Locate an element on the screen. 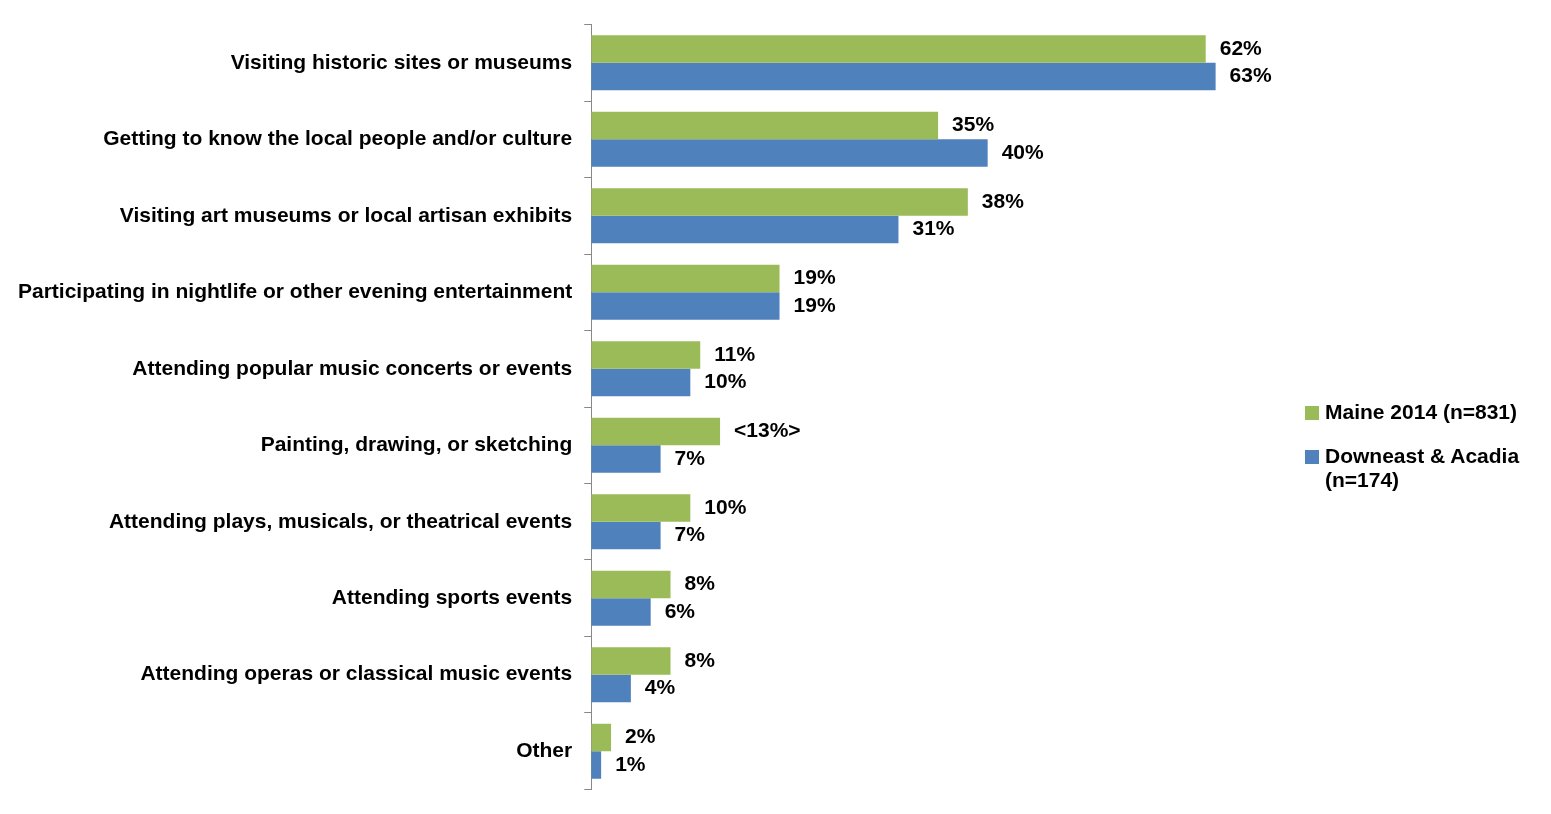  data-label: 35% is located at coordinates (973, 124).